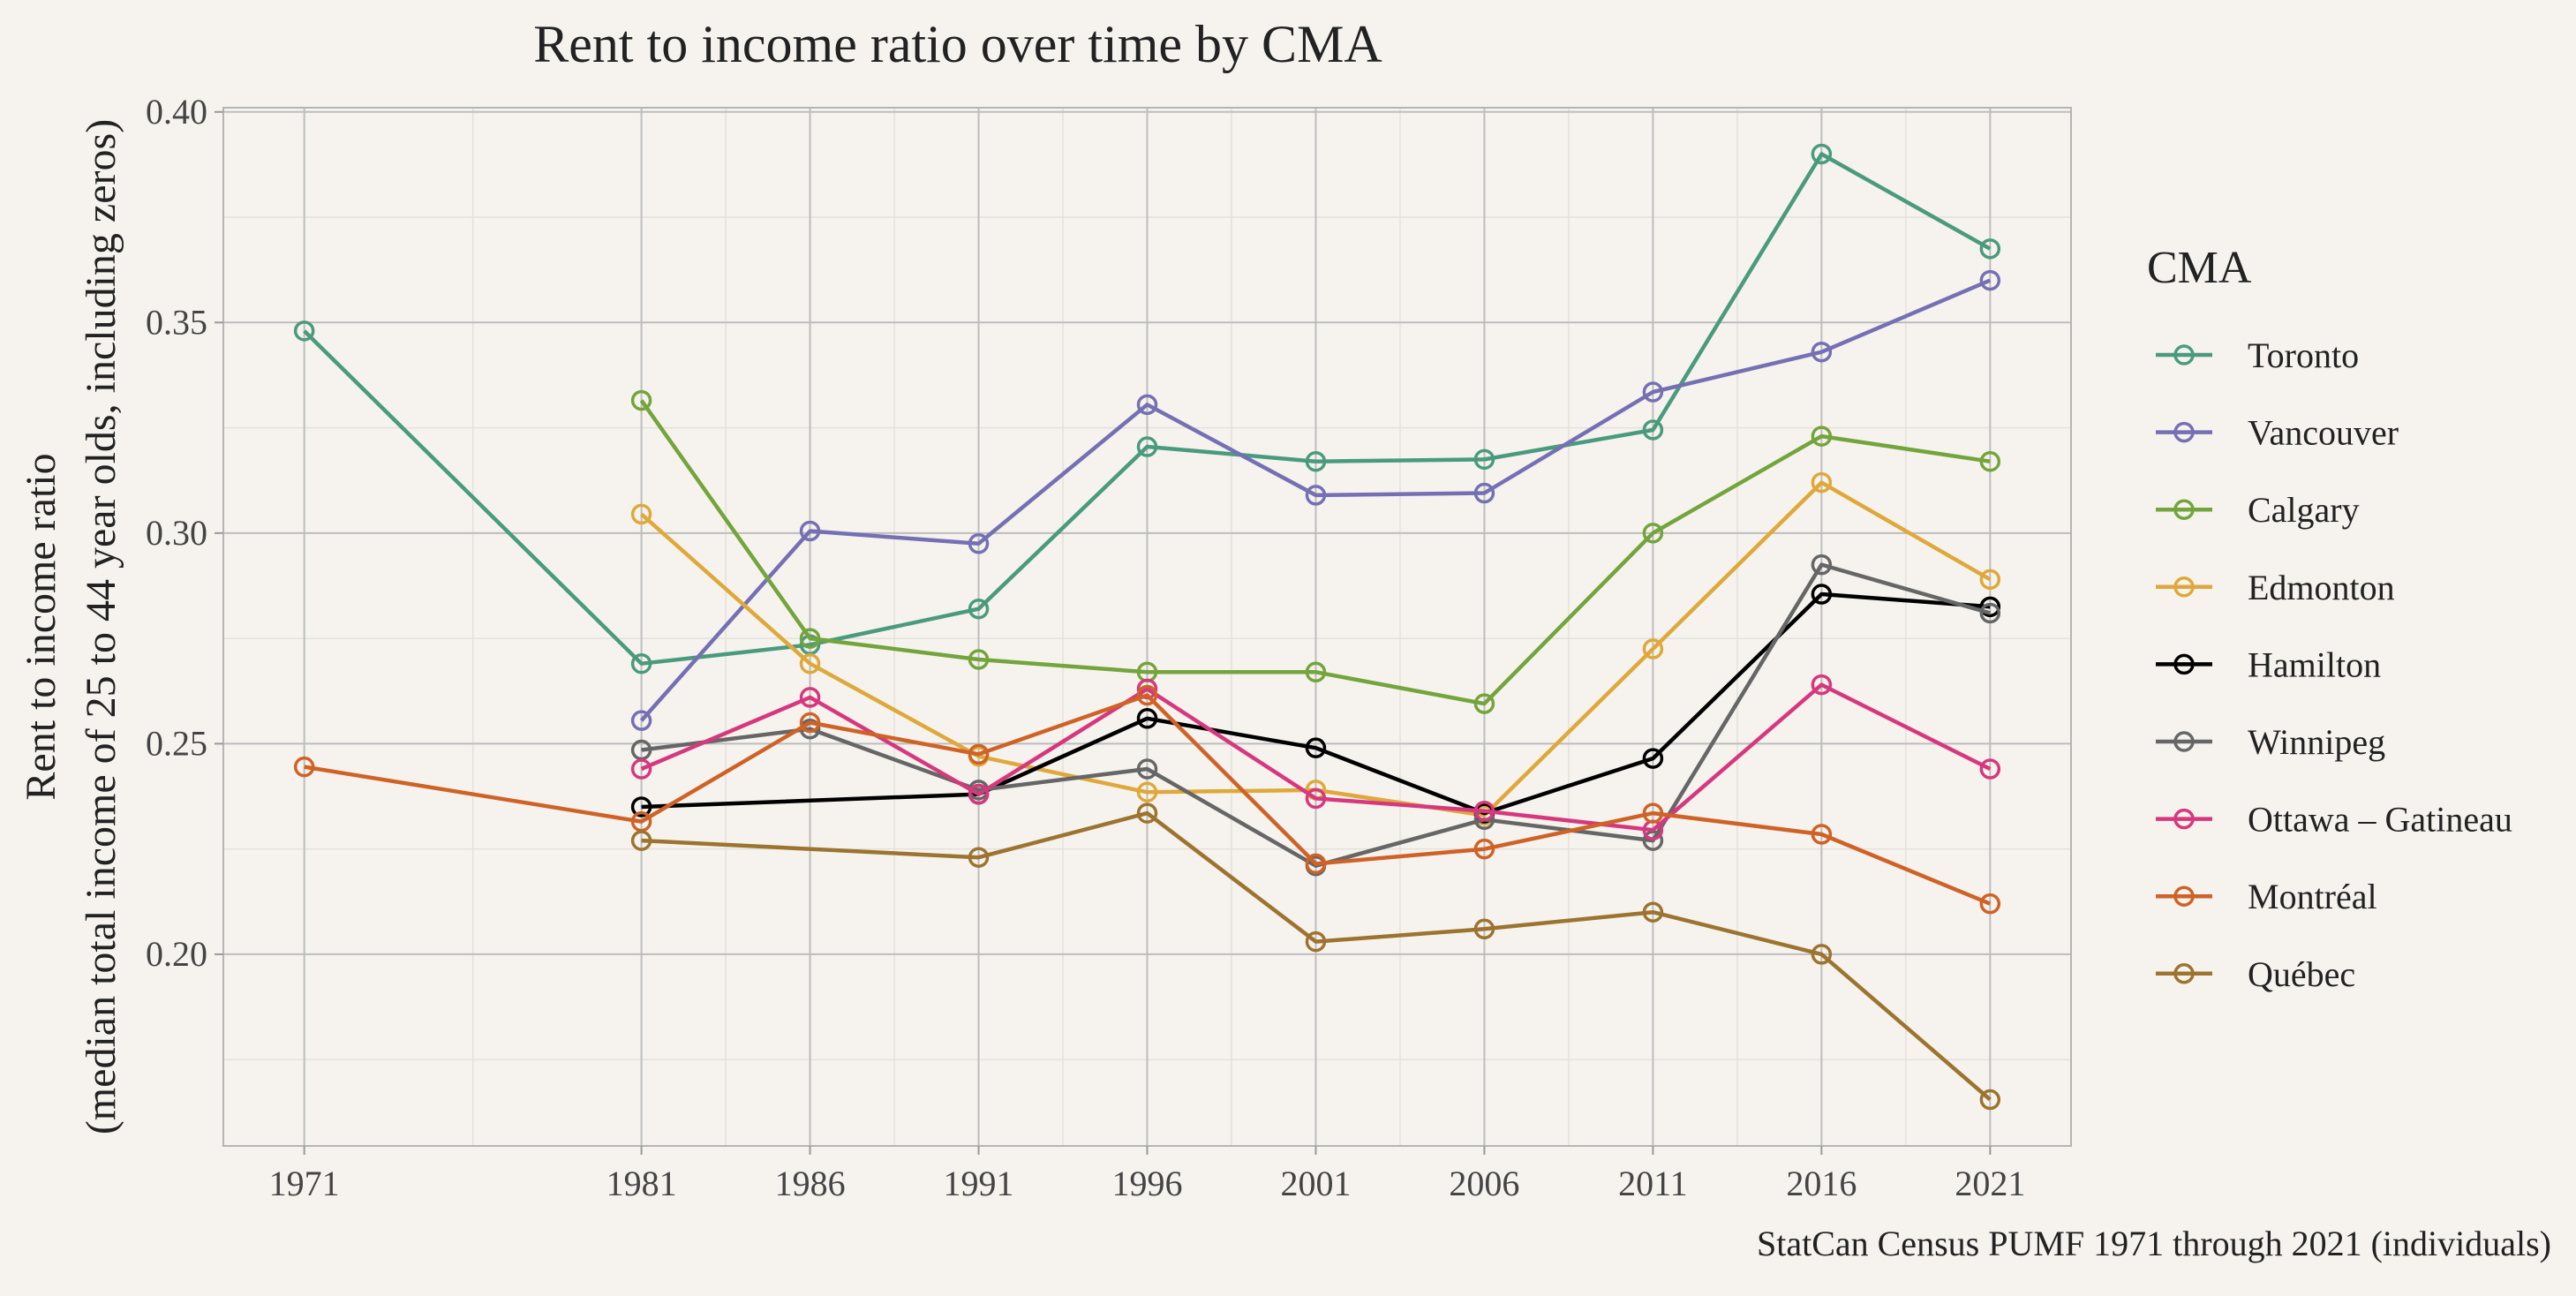 The height and width of the screenshot is (1296, 2576). What do you see at coordinates (2334, 820) in the screenshot?
I see `legend-item: Ottawa – Gatineau` at bounding box center [2334, 820].